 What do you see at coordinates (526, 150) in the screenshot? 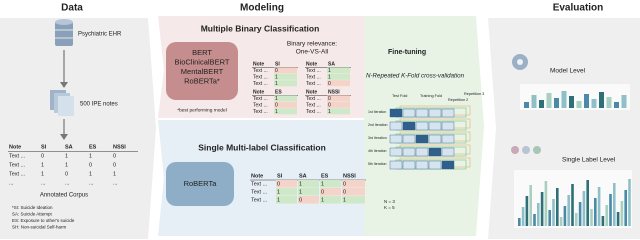
I see `label-icon` at bounding box center [526, 150].